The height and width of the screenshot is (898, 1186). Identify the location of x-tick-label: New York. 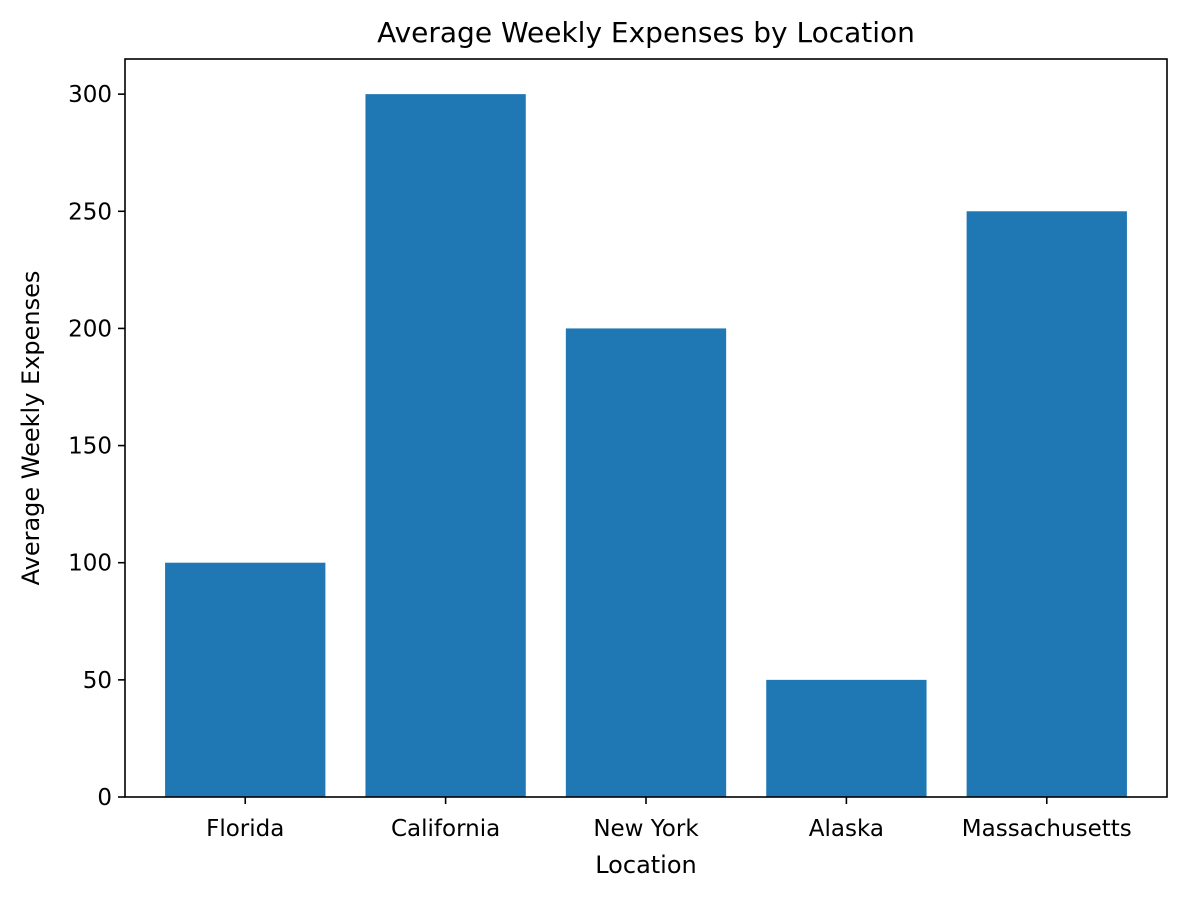
(646, 829).